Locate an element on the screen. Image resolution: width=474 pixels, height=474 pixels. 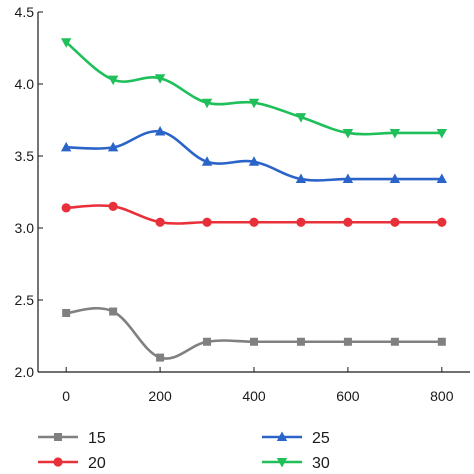
legend-item-15: 15 is located at coordinates (72, 438).